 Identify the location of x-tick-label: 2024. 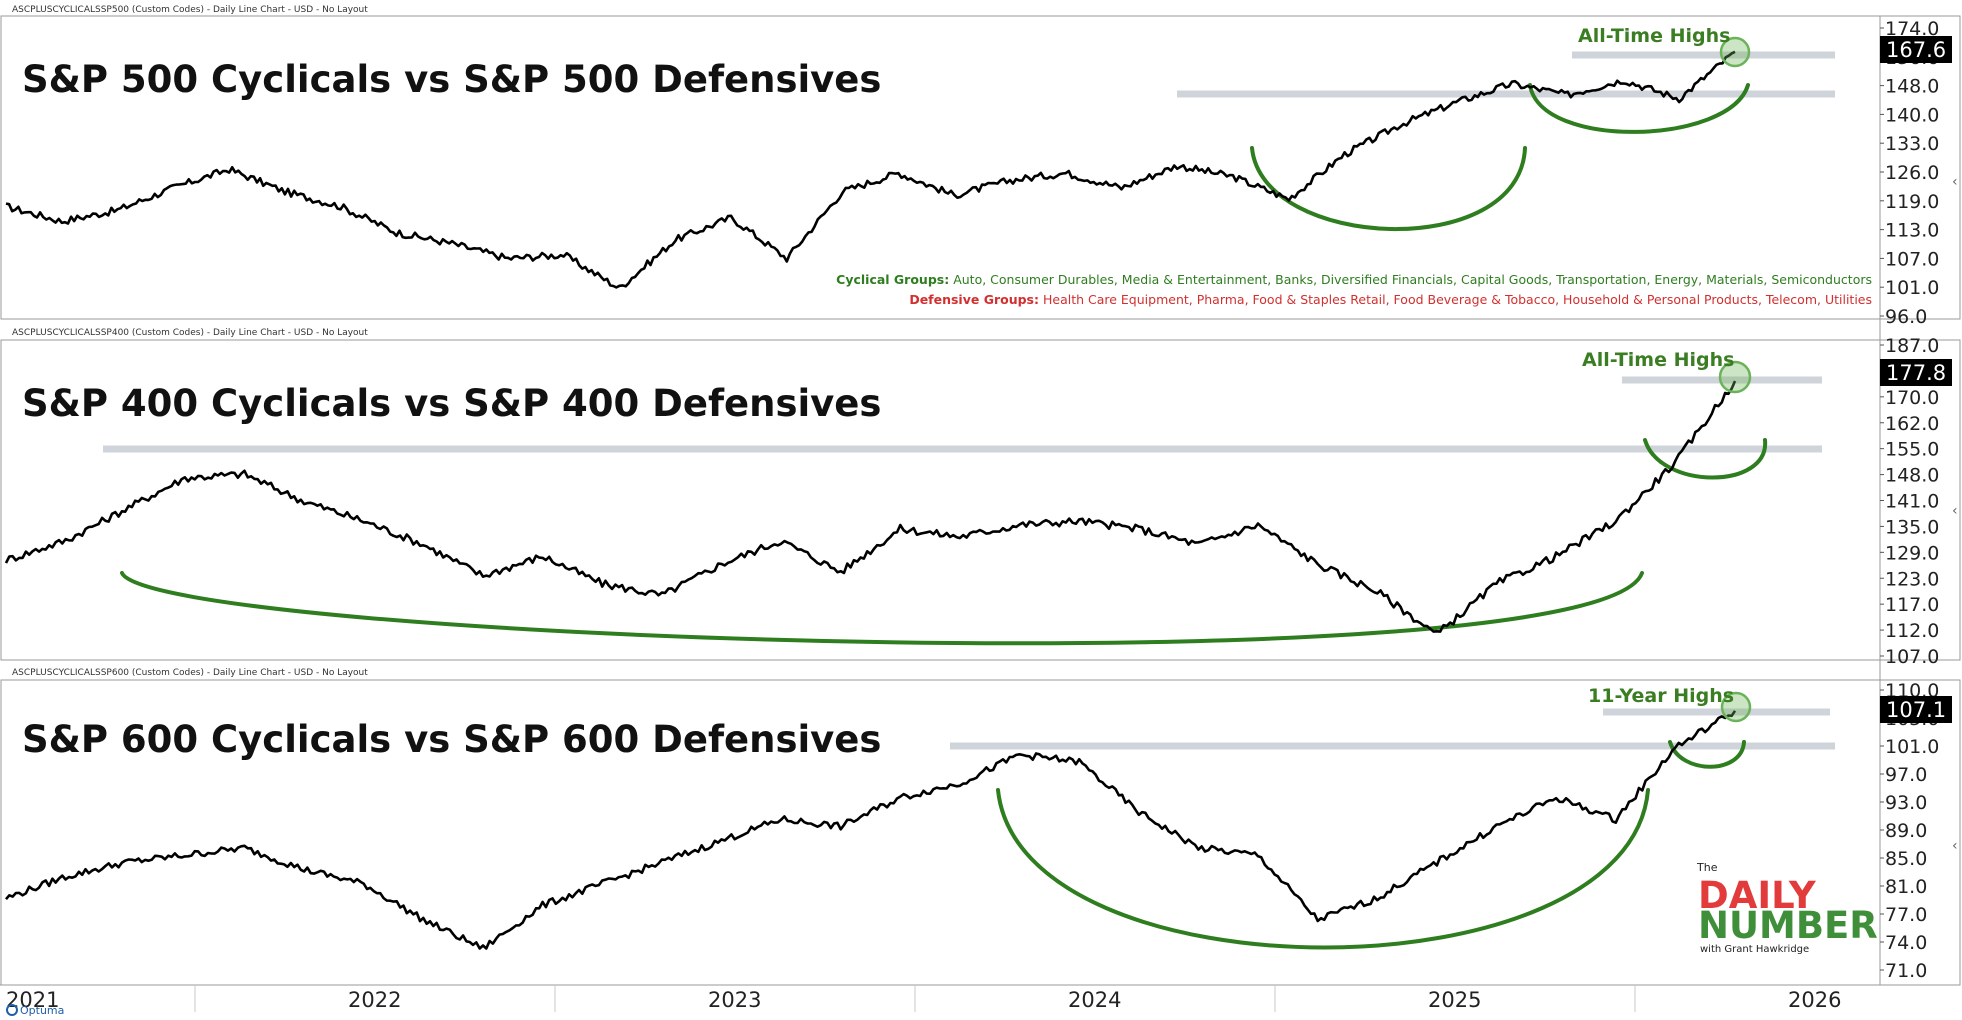
(1094, 1000).